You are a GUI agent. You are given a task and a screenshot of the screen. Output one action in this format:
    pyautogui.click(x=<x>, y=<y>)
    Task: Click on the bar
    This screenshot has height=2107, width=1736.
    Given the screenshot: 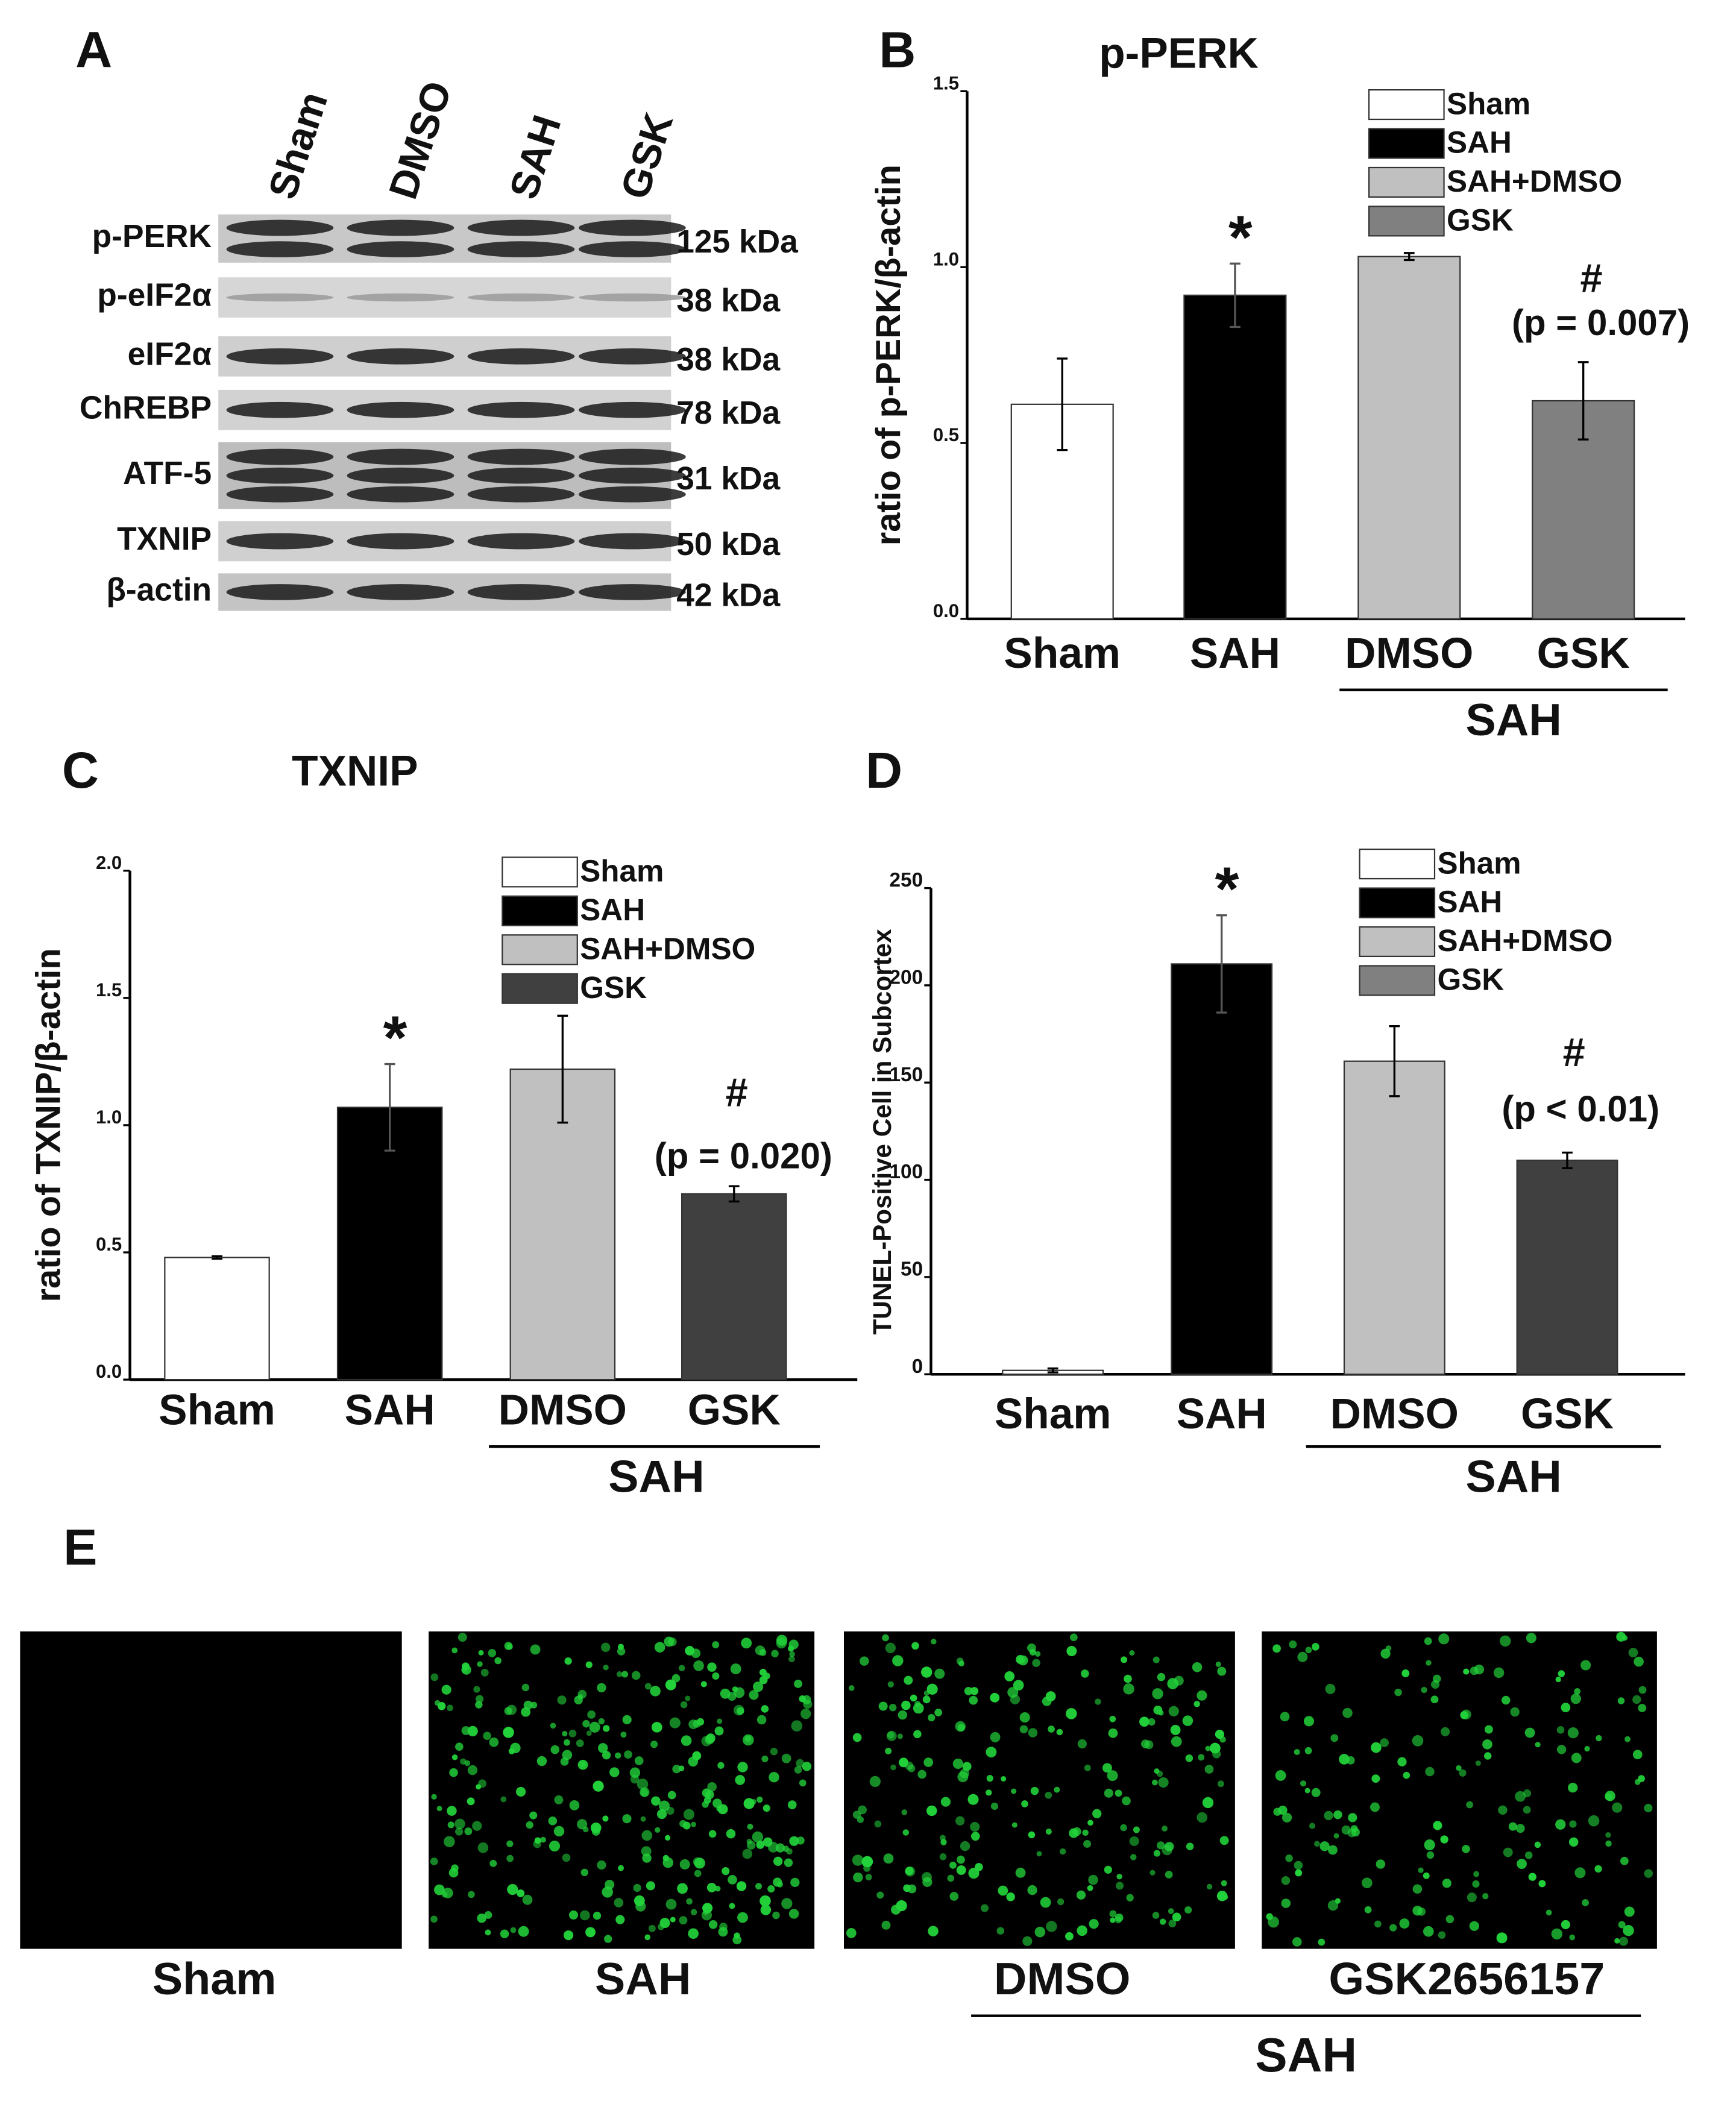 What is the action you would take?
    pyautogui.click(x=1235, y=457)
    